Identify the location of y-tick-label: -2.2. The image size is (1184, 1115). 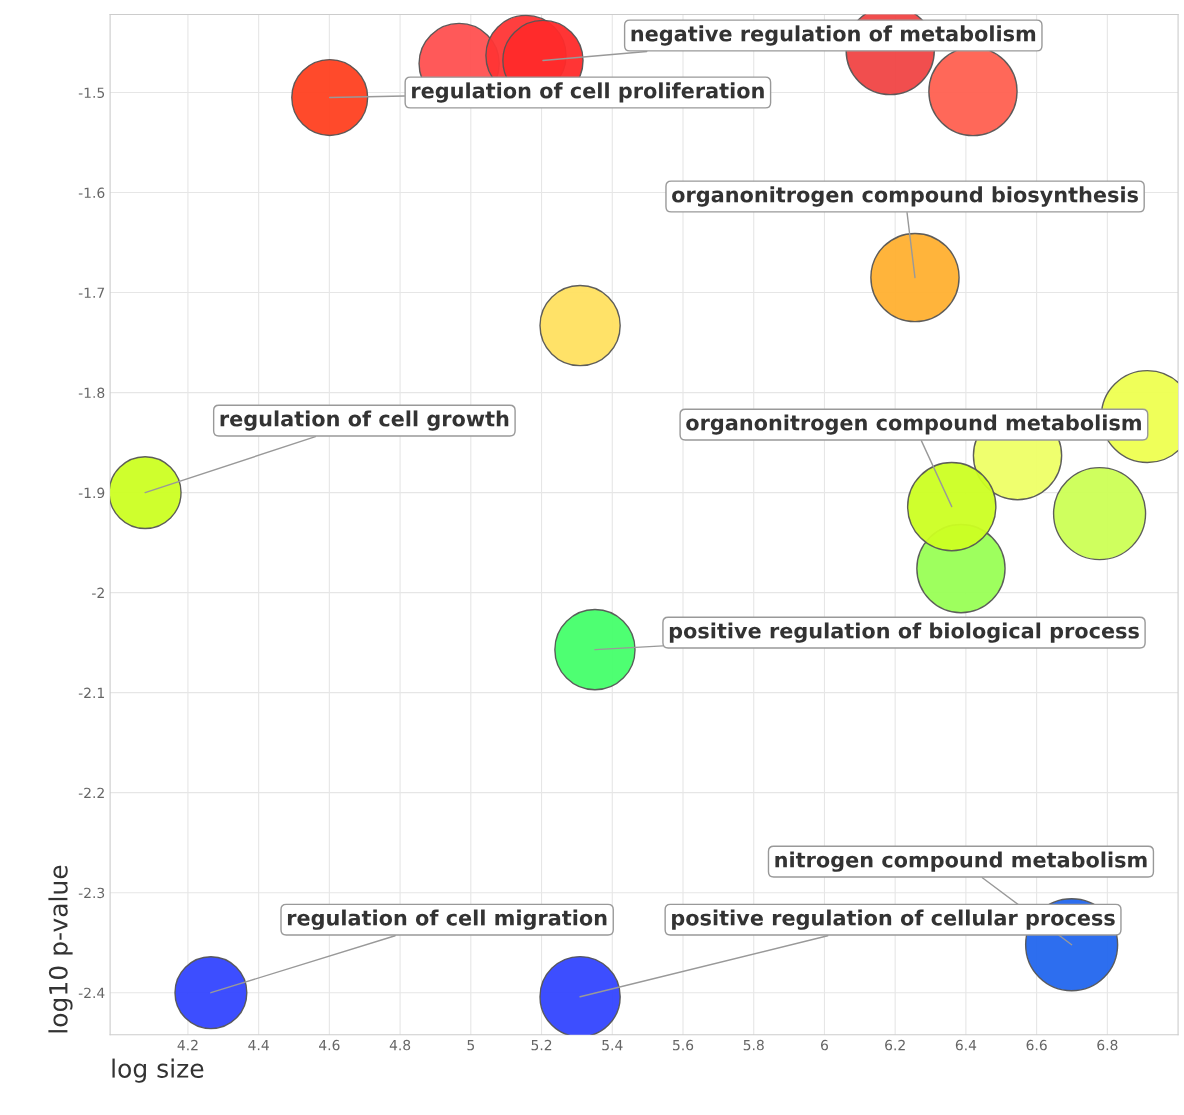
(91, 792).